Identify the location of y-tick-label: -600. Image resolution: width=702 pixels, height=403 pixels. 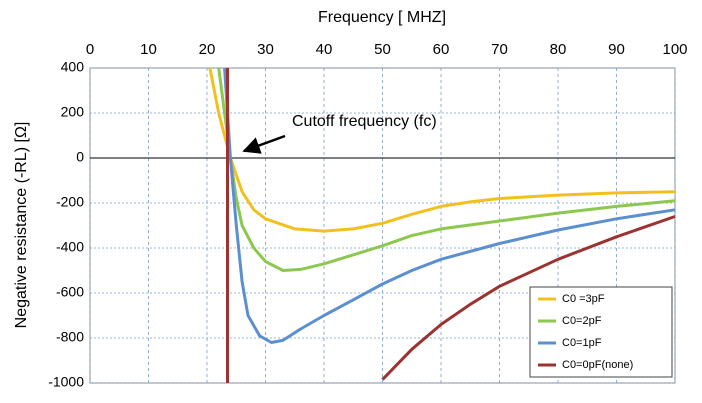
(70, 292).